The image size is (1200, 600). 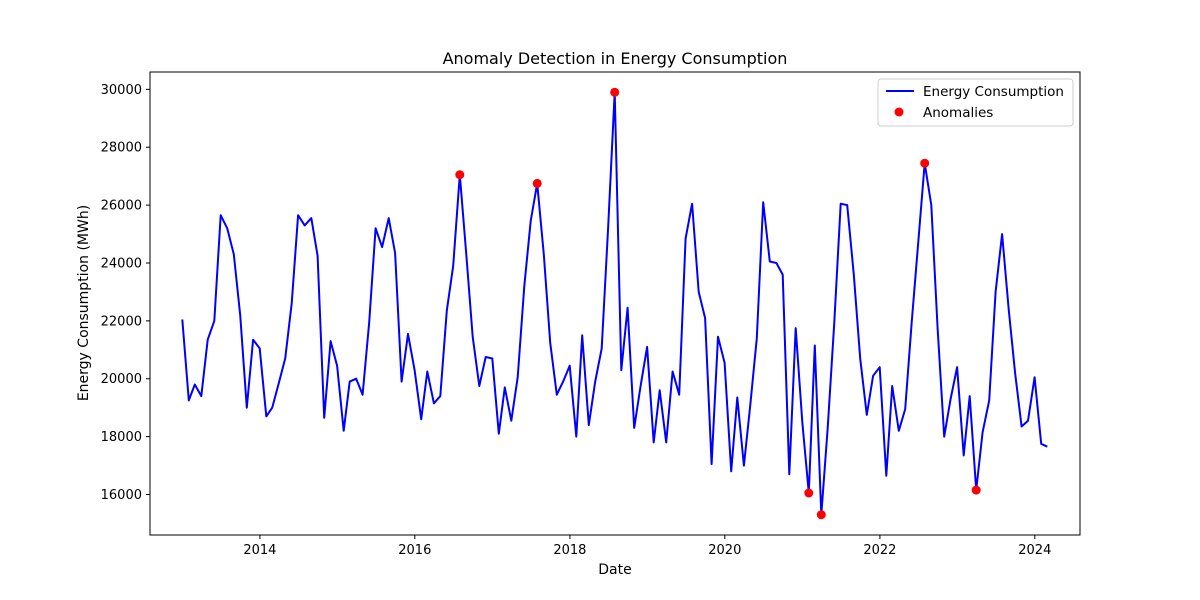 I want to click on x-axis-title: Date, so click(x=614, y=570).